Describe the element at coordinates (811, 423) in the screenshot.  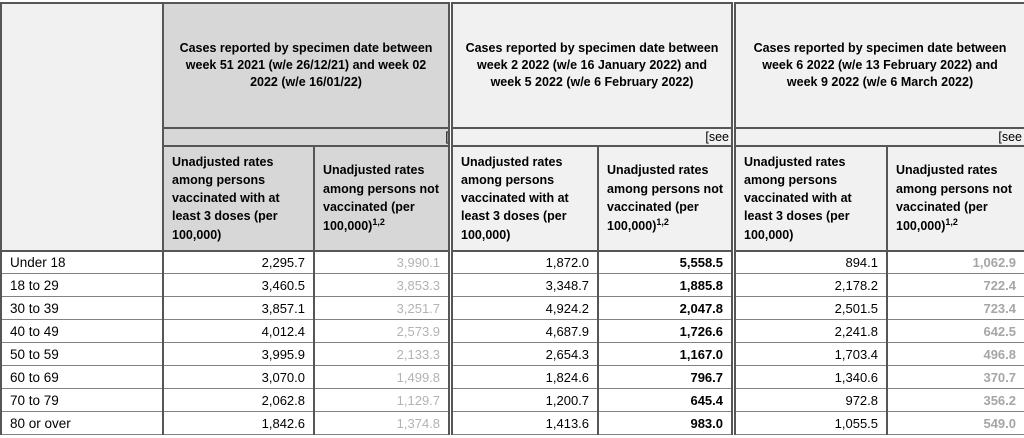
I see `cell-p3-vaccinated: 1,055.5` at that location.